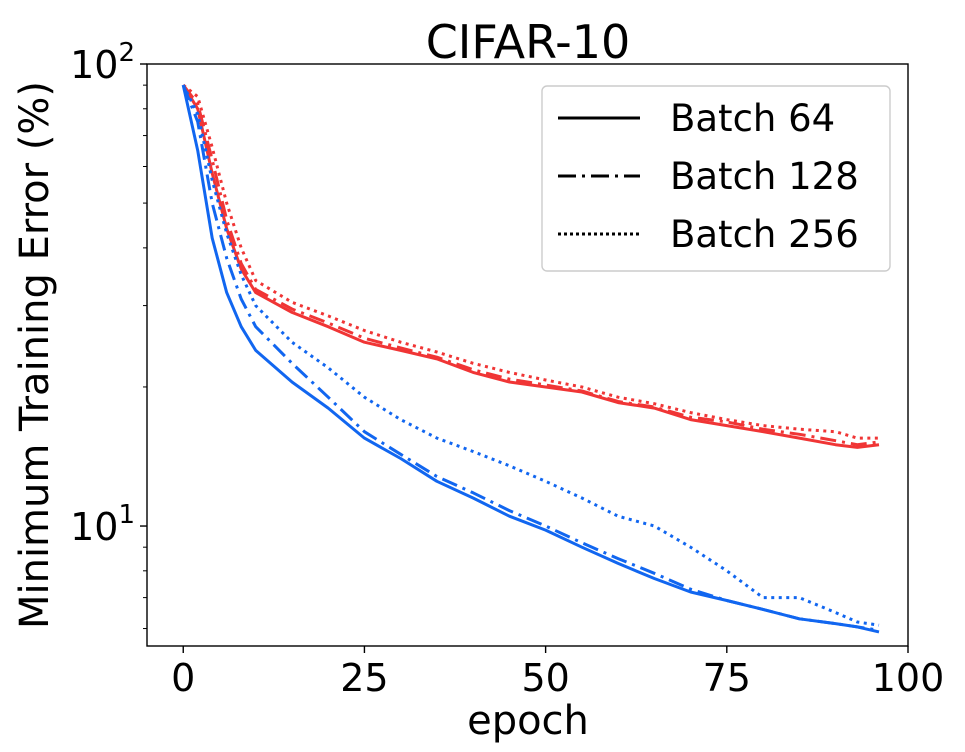 This screenshot has height=752, width=965. Describe the element at coordinates (35, 355) in the screenshot. I see `y-axis-label: Minimum Training Error (%)` at that location.